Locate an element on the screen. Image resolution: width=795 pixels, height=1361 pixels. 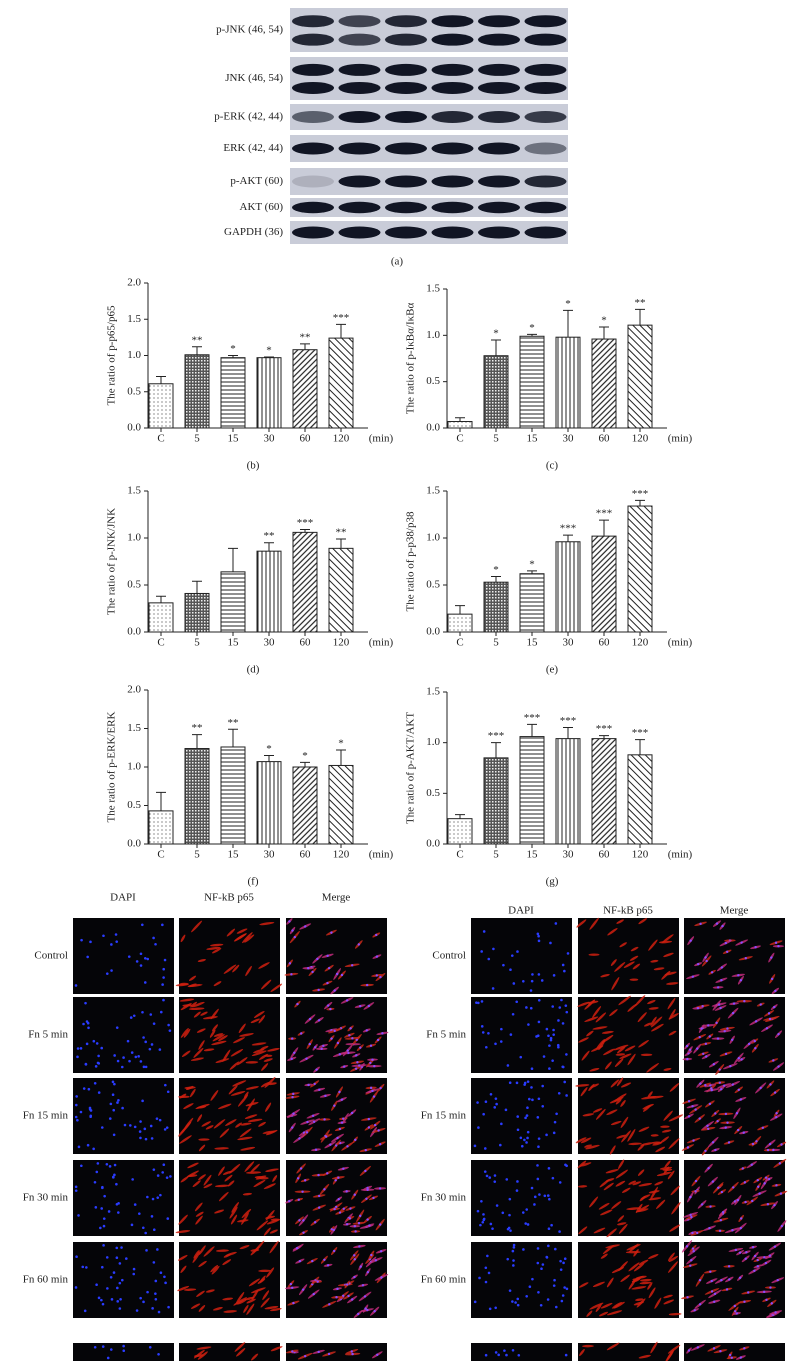
blot-strip is located at coordinates (429, 30).